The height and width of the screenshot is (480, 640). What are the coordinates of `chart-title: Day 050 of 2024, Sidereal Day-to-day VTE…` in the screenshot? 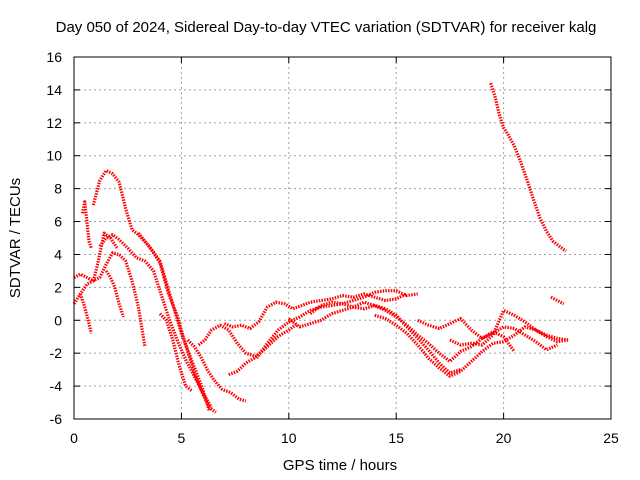 It's located at (326, 27).